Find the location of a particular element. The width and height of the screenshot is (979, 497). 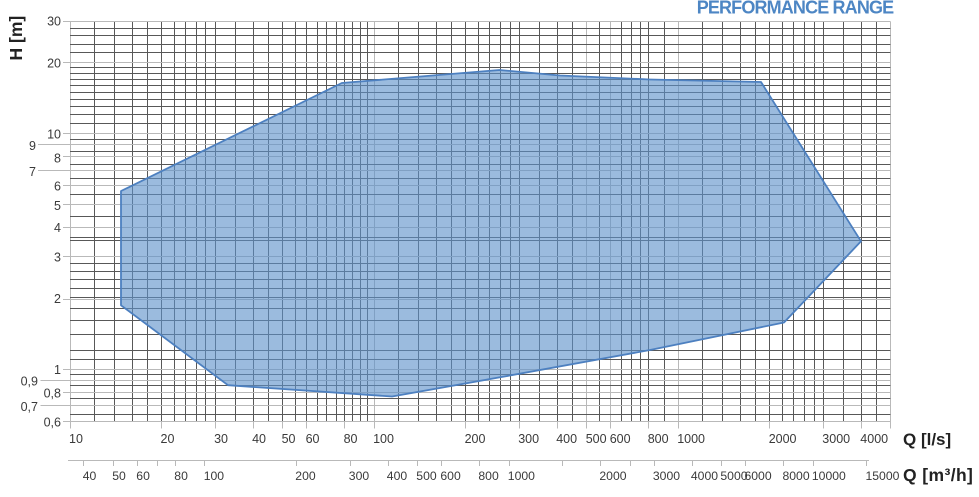

svg-text: 1 is located at coordinates (57, 370).